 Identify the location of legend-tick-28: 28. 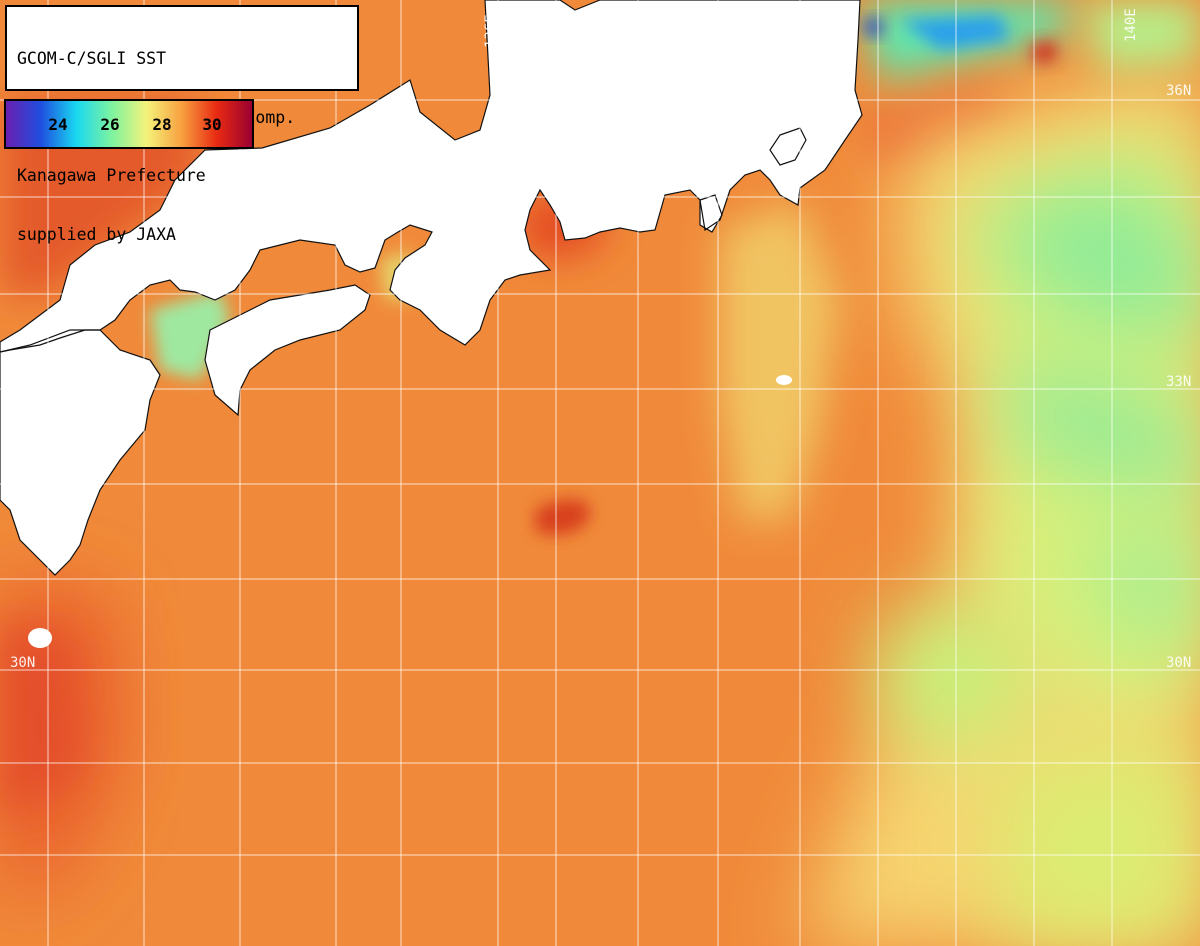
(162, 124).